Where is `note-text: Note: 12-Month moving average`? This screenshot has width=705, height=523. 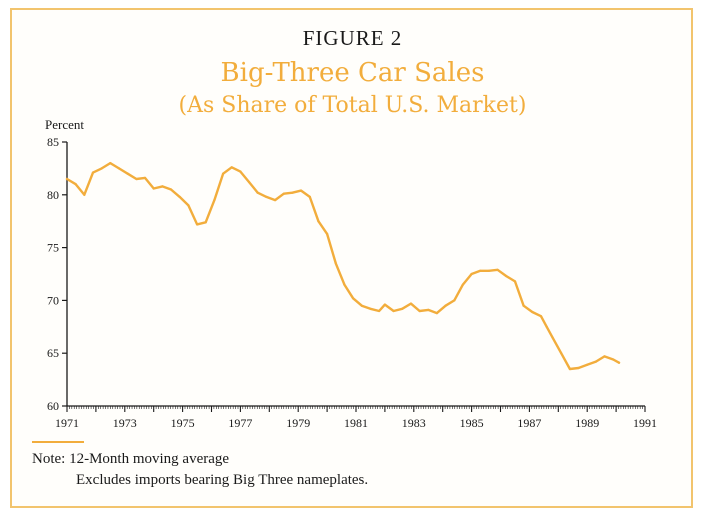 note-text: Note: 12-Month moving average is located at coordinates (131, 459).